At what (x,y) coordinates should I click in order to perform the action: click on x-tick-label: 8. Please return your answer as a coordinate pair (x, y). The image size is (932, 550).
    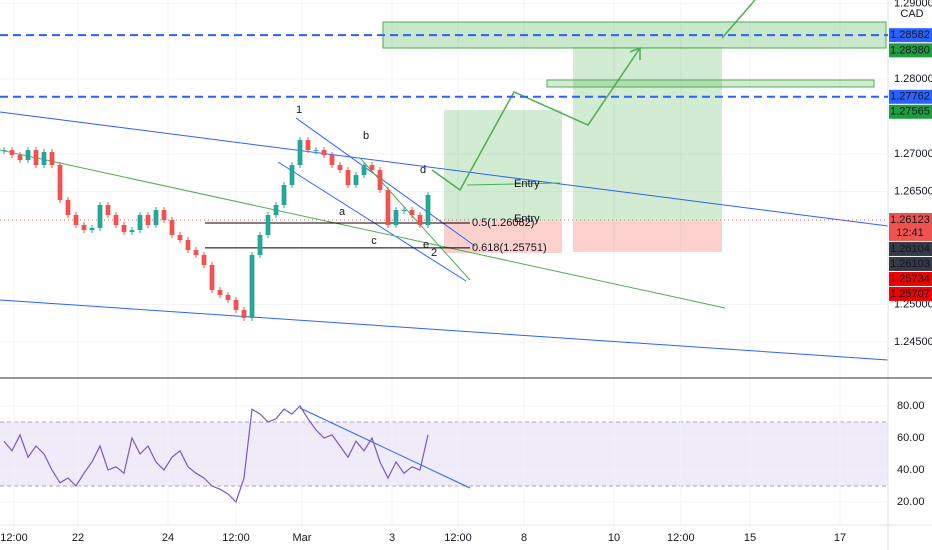
    Looking at the image, I should click on (524, 538).